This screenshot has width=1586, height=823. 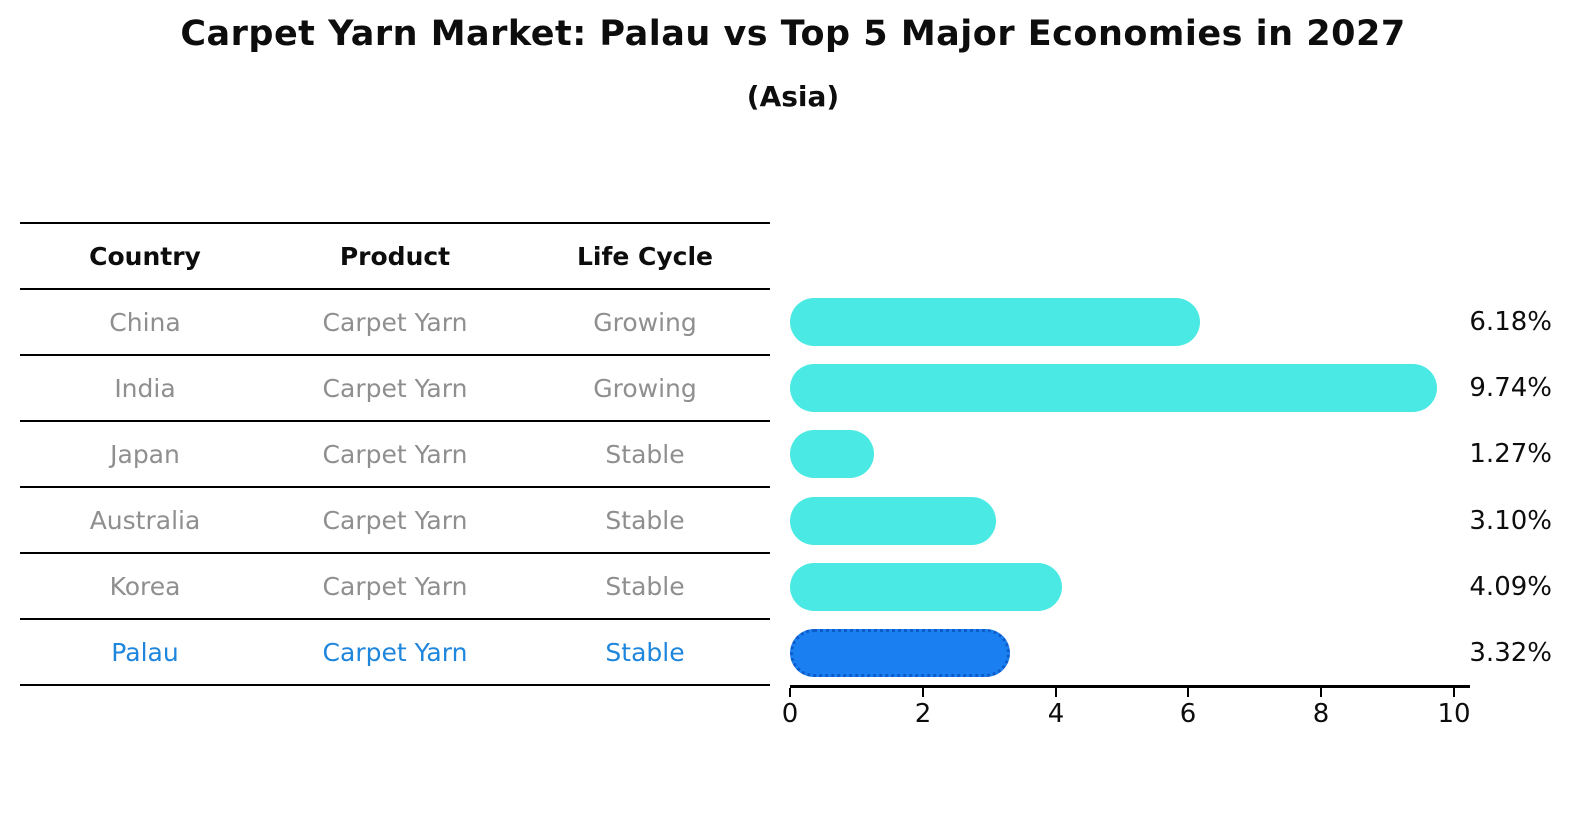 What do you see at coordinates (1056, 714) in the screenshot?
I see `x-axis-tick-label: 4` at bounding box center [1056, 714].